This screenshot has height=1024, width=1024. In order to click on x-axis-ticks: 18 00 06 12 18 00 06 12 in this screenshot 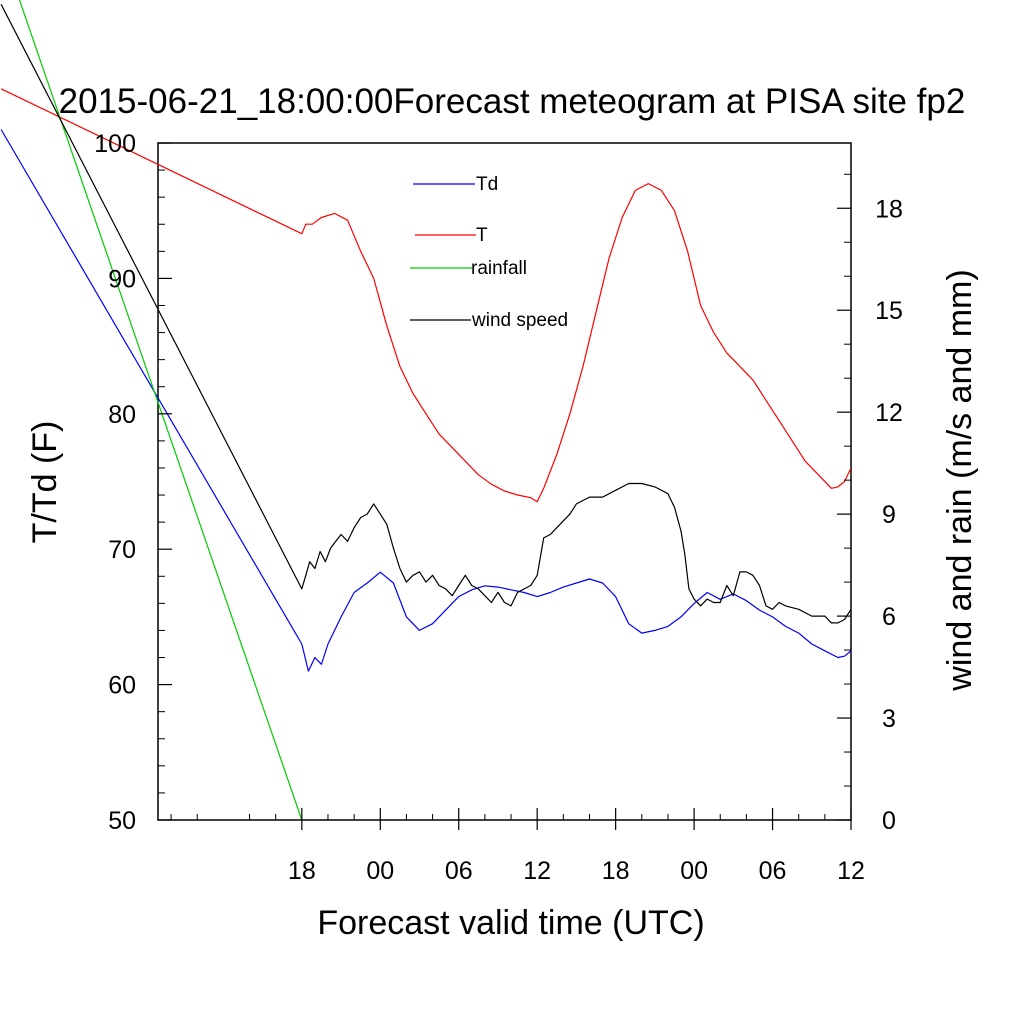, I will do `click(517, 846)`.